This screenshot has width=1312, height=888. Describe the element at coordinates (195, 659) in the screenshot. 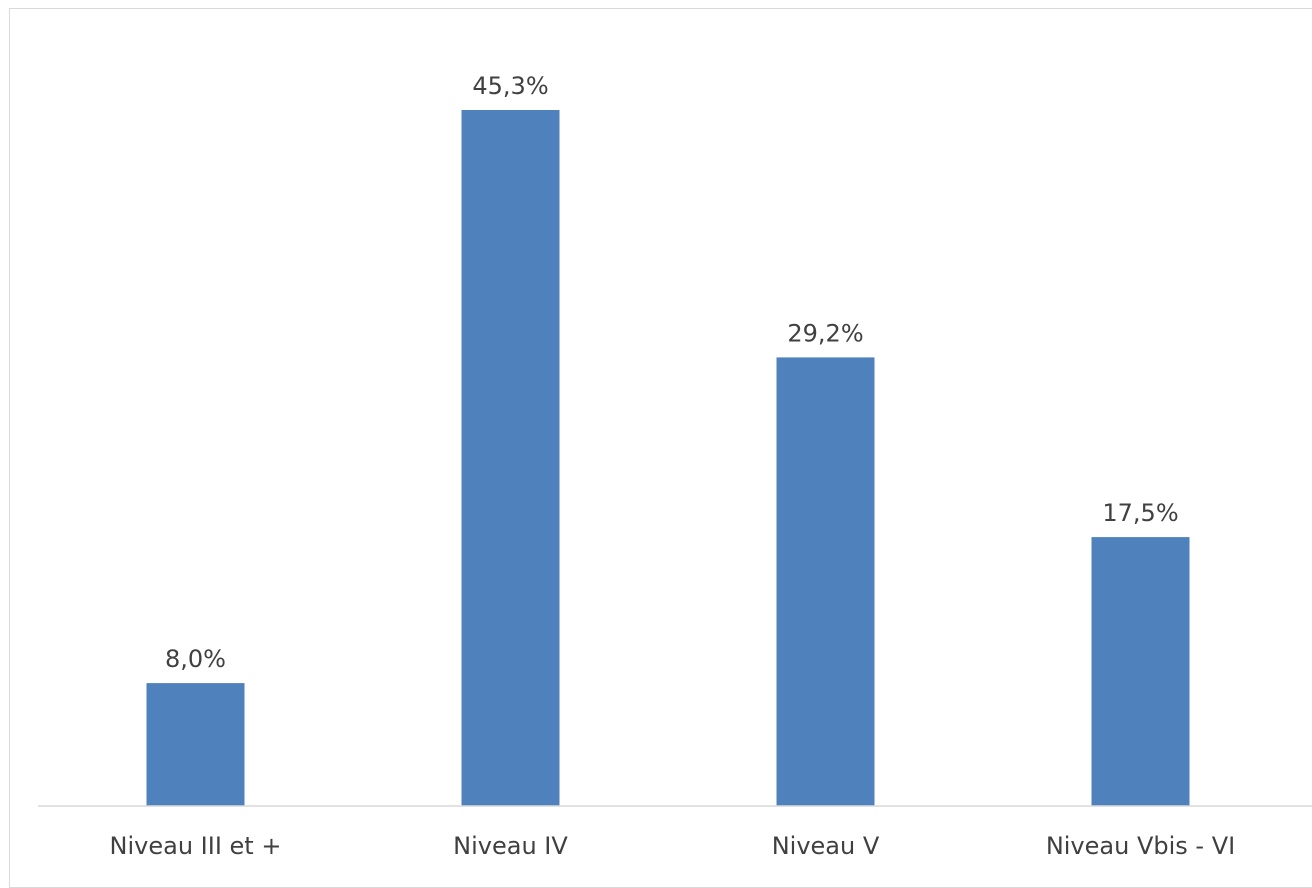

I see `data-label-1: 8,0%` at that location.